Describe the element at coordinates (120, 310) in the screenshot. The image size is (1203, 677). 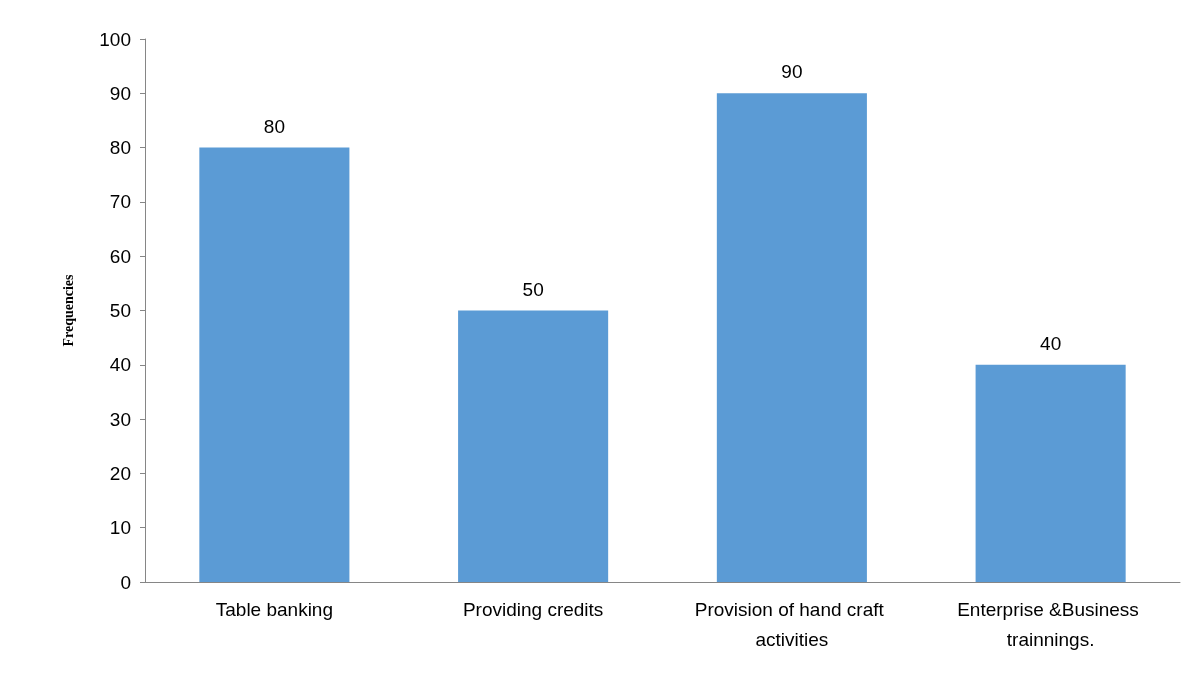
I see `y-tick-label: 50` at that location.